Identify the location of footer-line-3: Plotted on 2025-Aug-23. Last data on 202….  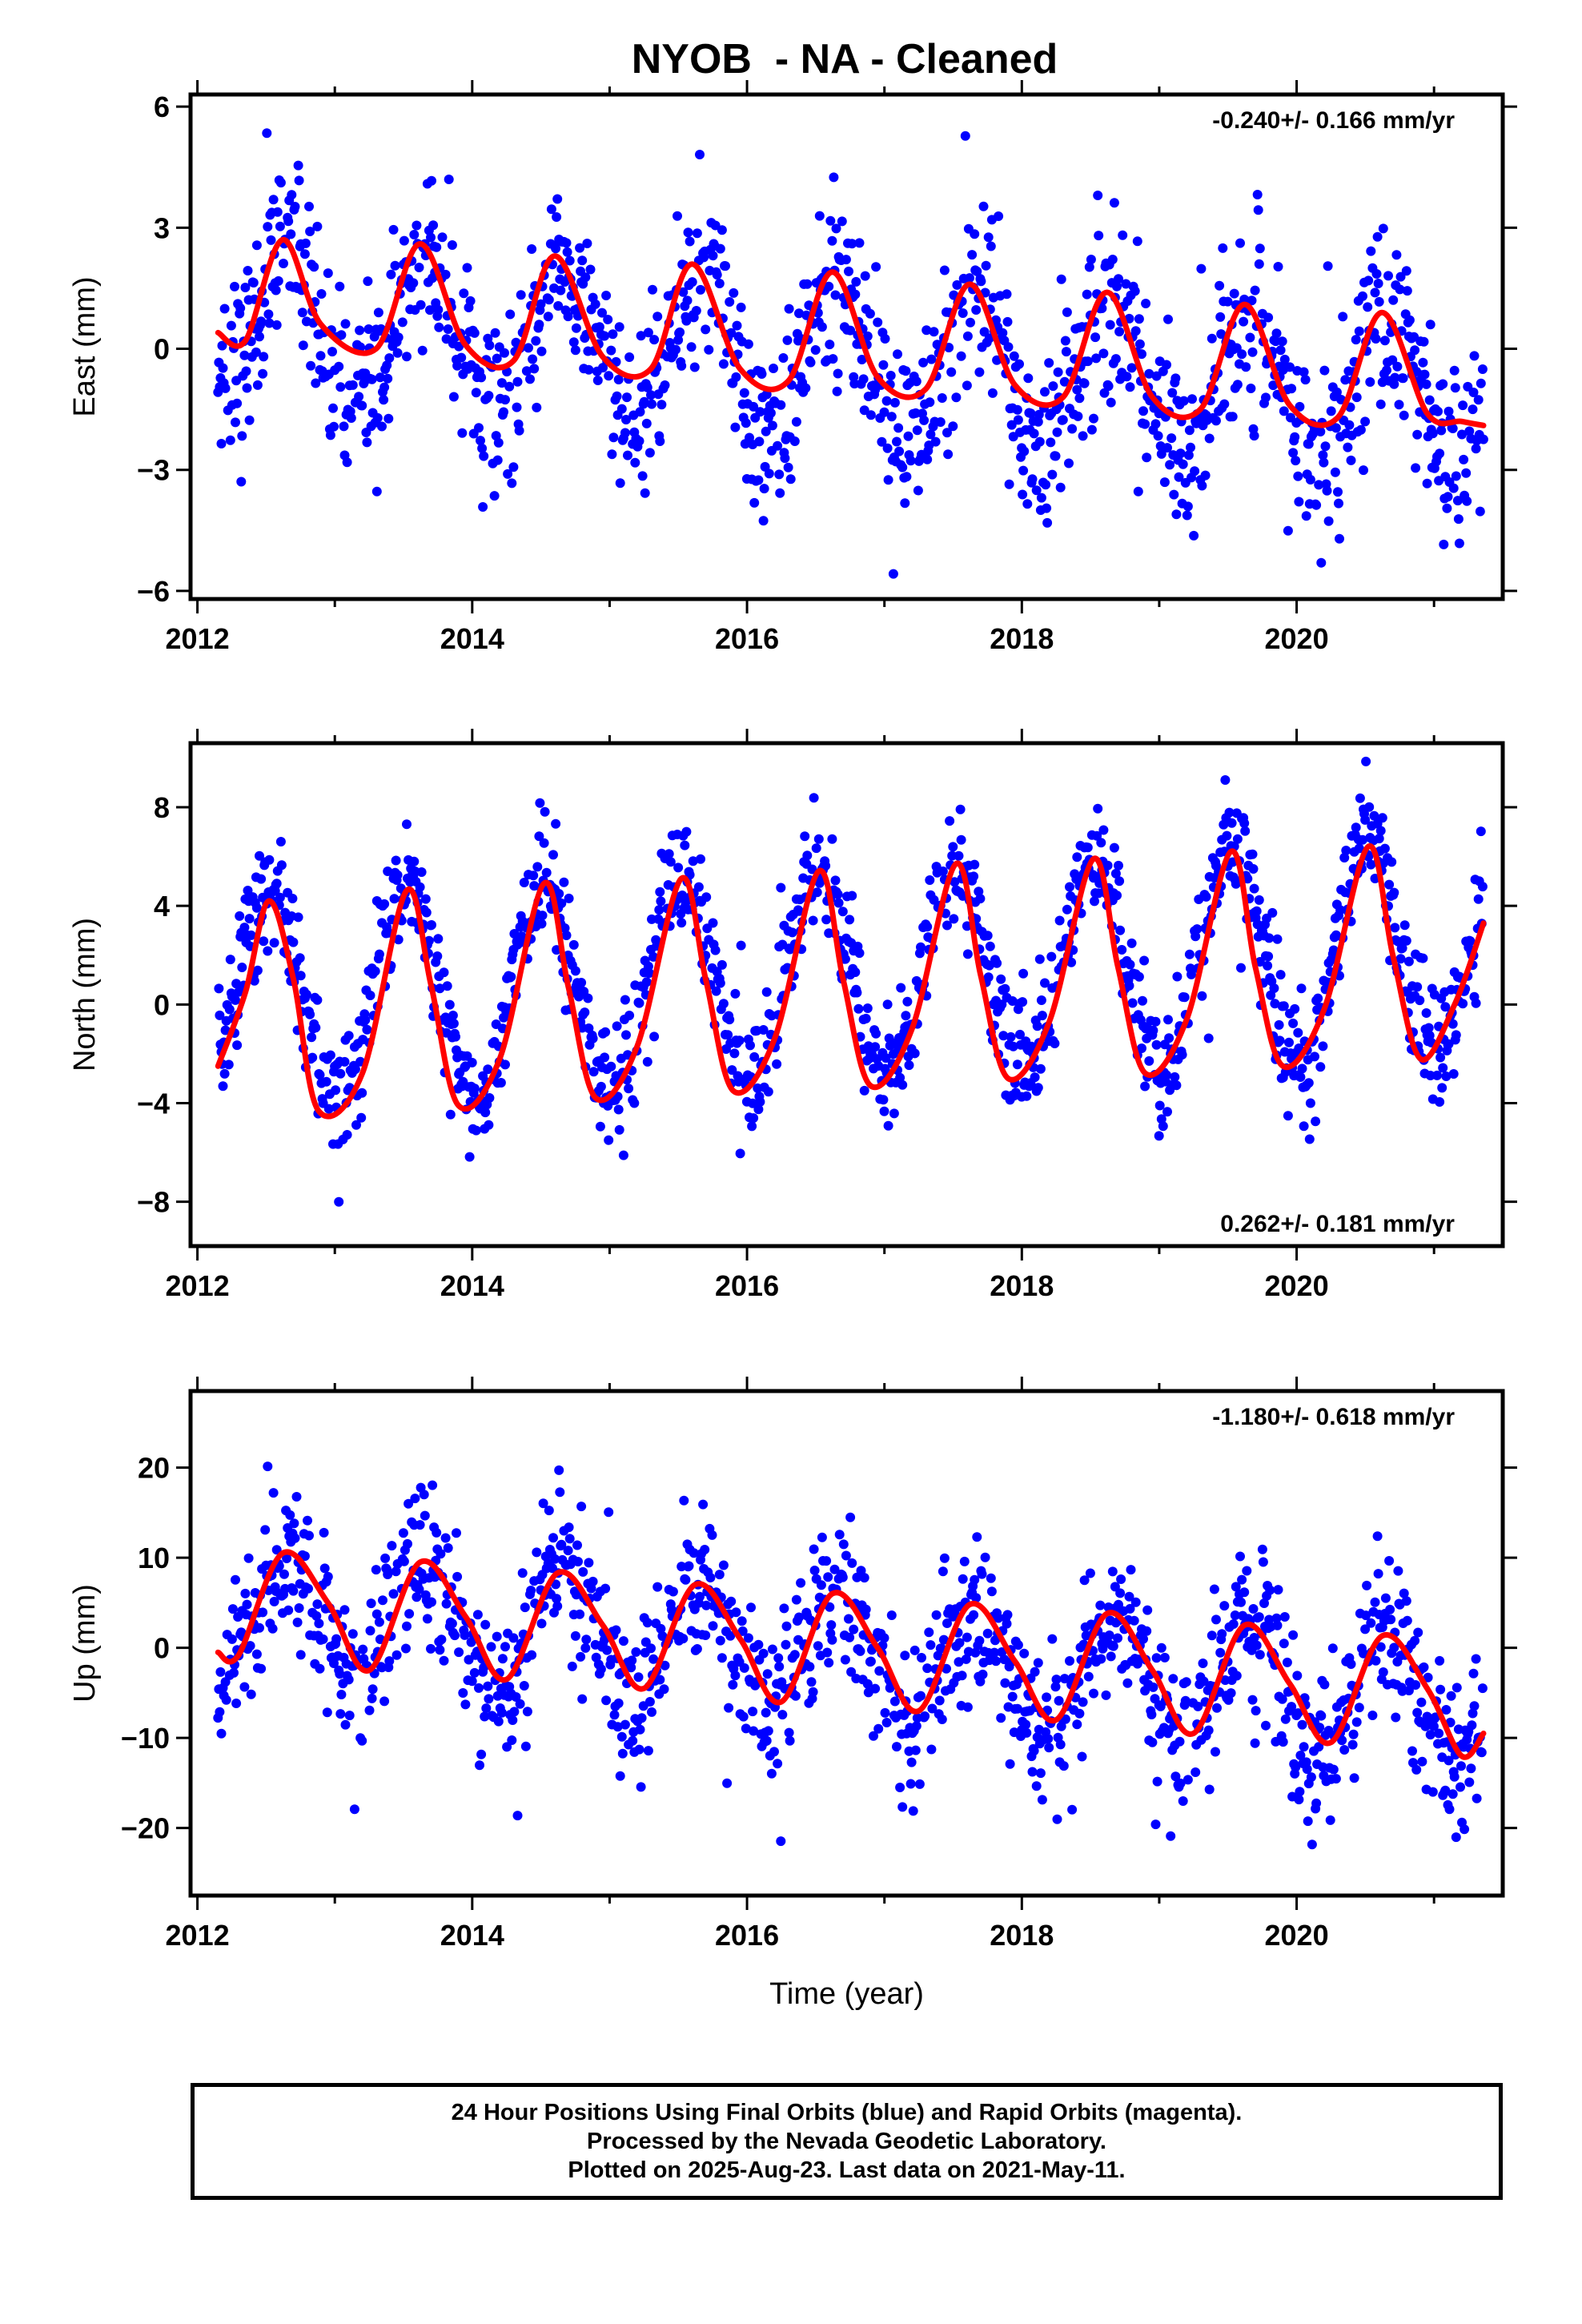
(847, 2170).